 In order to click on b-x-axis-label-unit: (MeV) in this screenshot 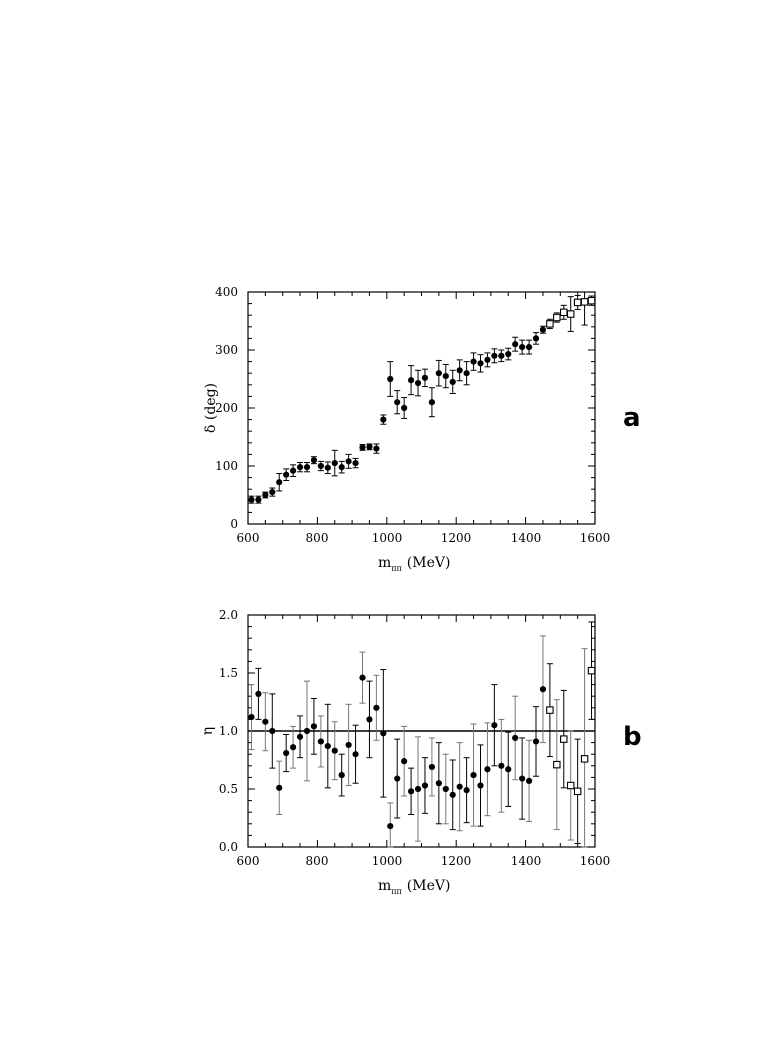, I will do `click(429, 886)`.